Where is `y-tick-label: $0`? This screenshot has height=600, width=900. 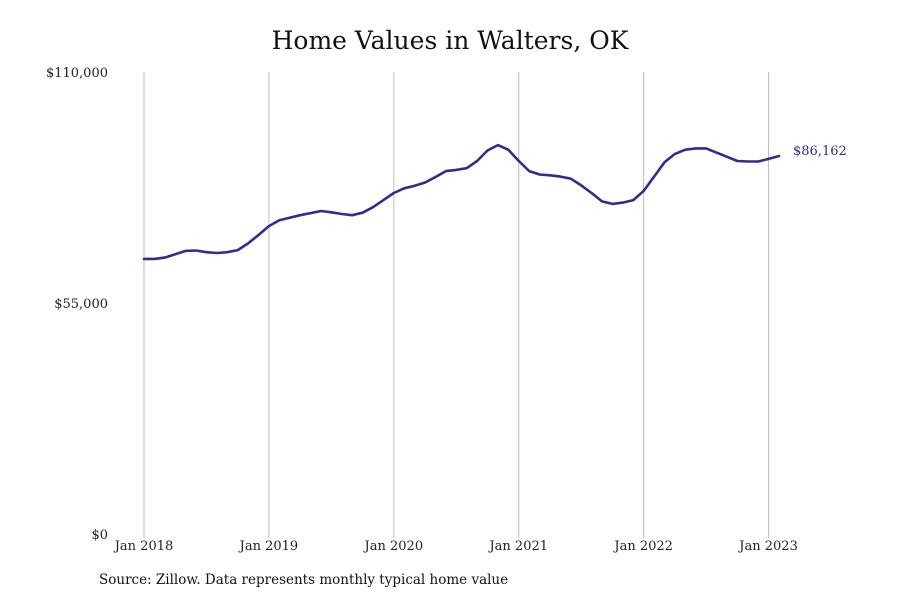 y-tick-label: $0 is located at coordinates (99, 535).